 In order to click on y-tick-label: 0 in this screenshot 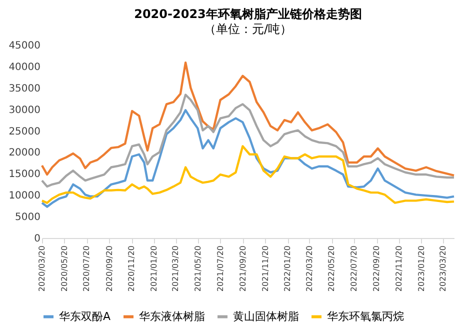, I will do `click(37, 239)`.